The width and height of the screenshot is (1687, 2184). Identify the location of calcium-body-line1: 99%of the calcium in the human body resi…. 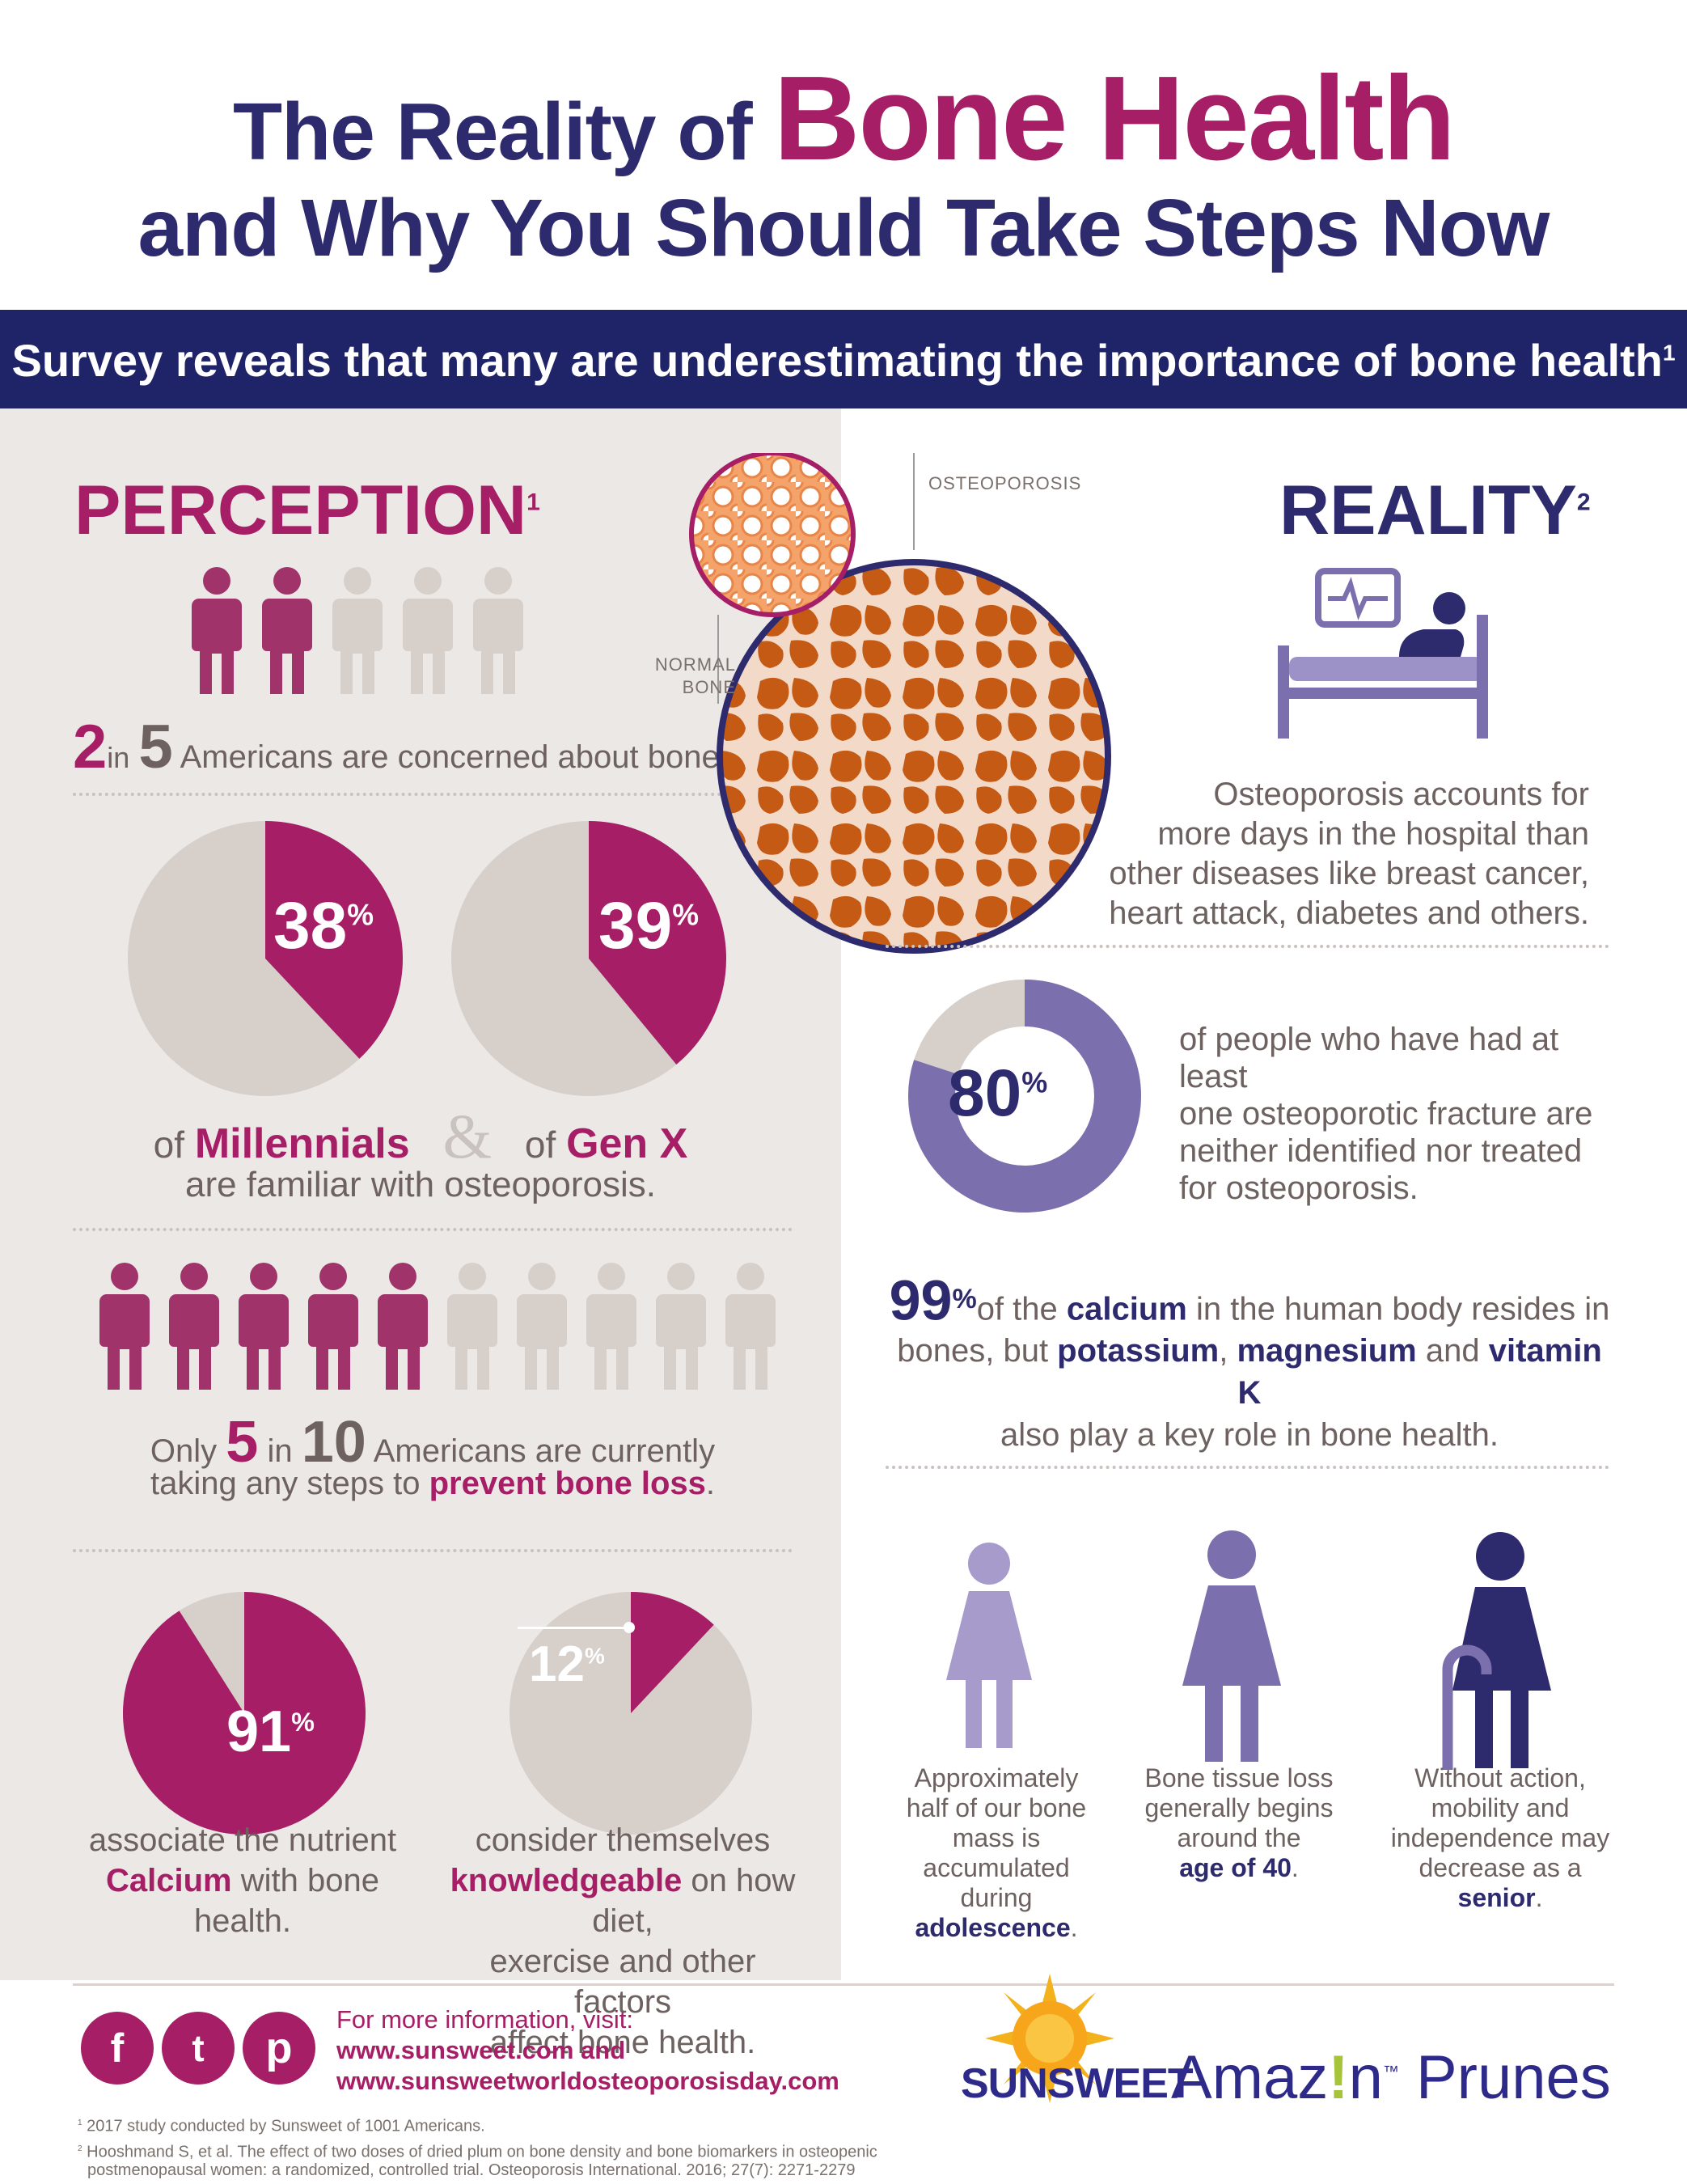
(1249, 1301).